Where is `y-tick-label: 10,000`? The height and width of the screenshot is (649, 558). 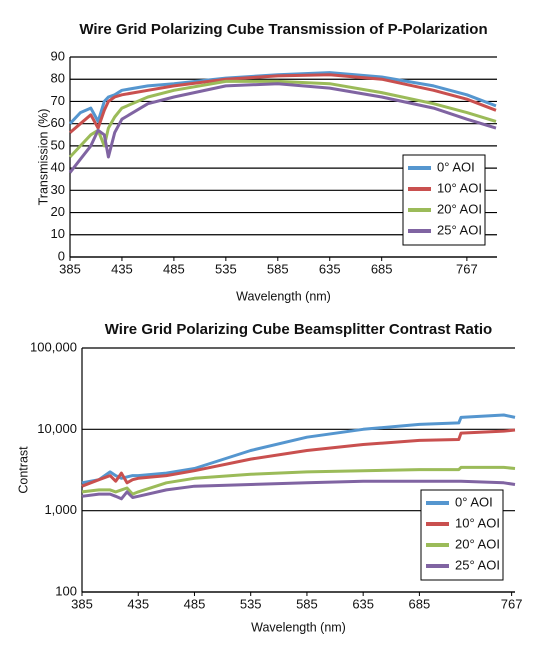
y-tick-label: 10,000 is located at coordinates (57, 428).